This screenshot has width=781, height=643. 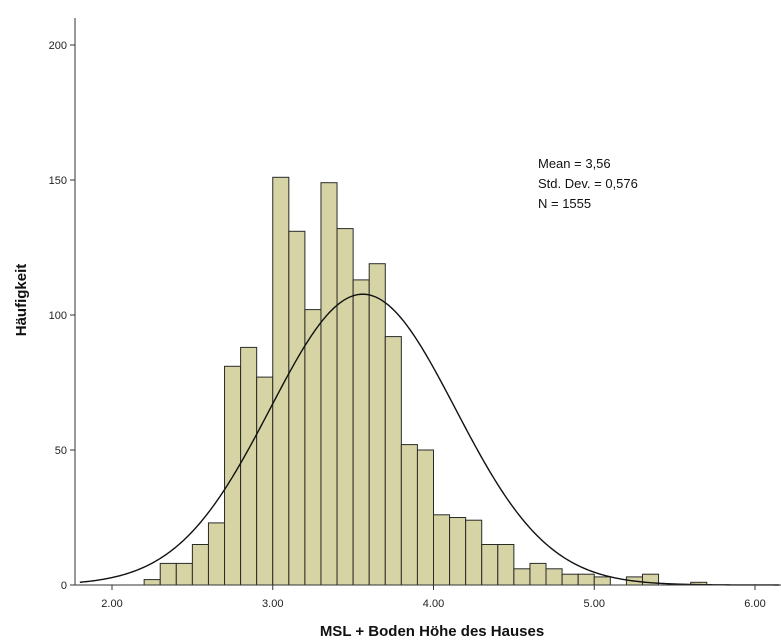 I want to click on stats-std-dev: Std. Dev. = 0,576, so click(x=588, y=183).